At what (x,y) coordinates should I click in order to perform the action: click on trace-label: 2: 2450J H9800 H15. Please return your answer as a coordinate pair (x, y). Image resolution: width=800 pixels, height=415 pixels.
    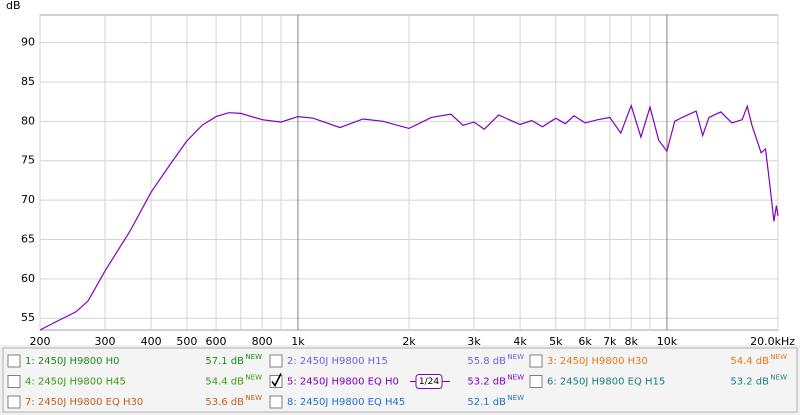
    Looking at the image, I should click on (337, 361).